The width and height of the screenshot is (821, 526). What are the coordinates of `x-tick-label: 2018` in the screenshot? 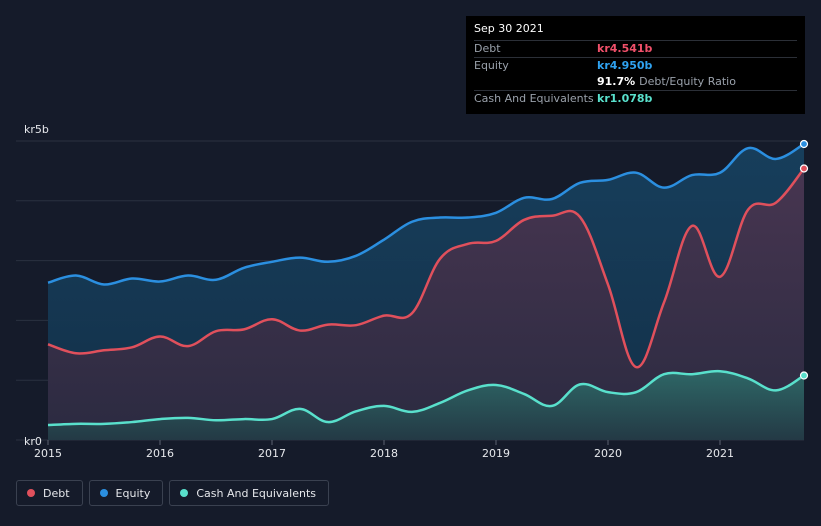 It's located at (384, 453).